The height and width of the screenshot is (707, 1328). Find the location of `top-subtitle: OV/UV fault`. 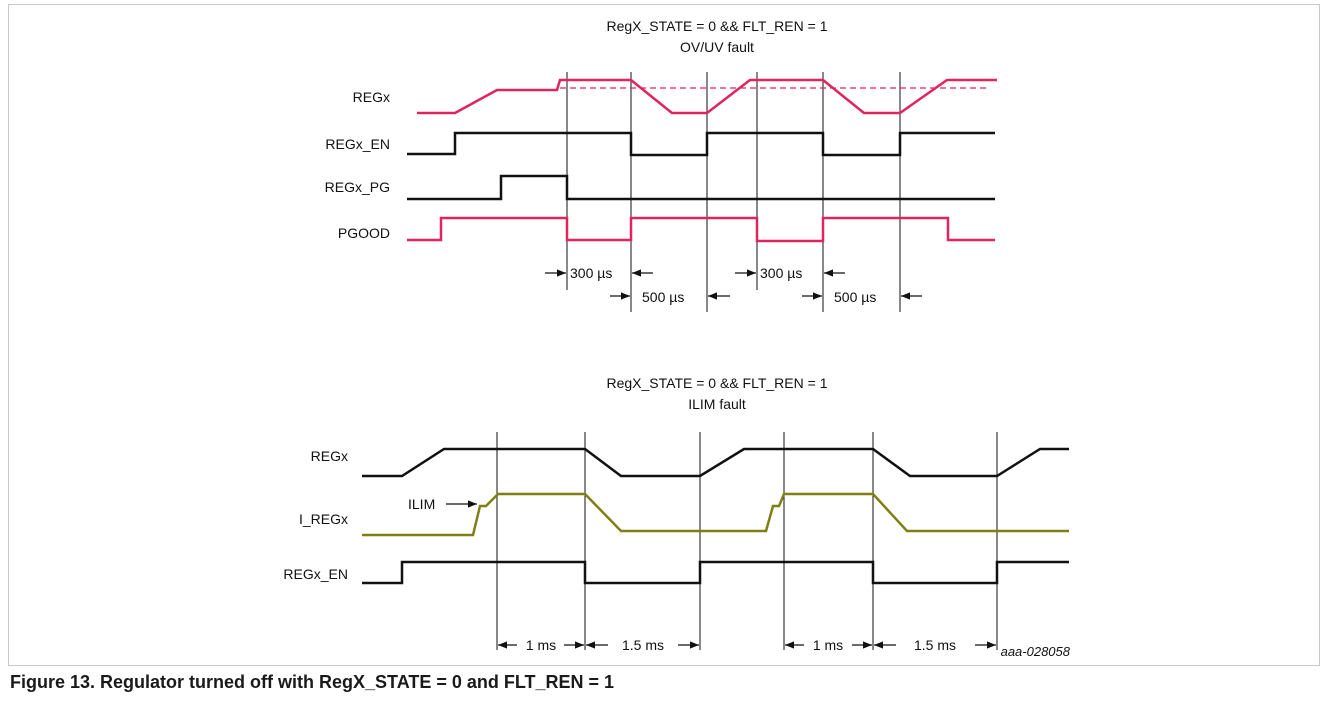

top-subtitle: OV/UV fault is located at coordinates (717, 47).